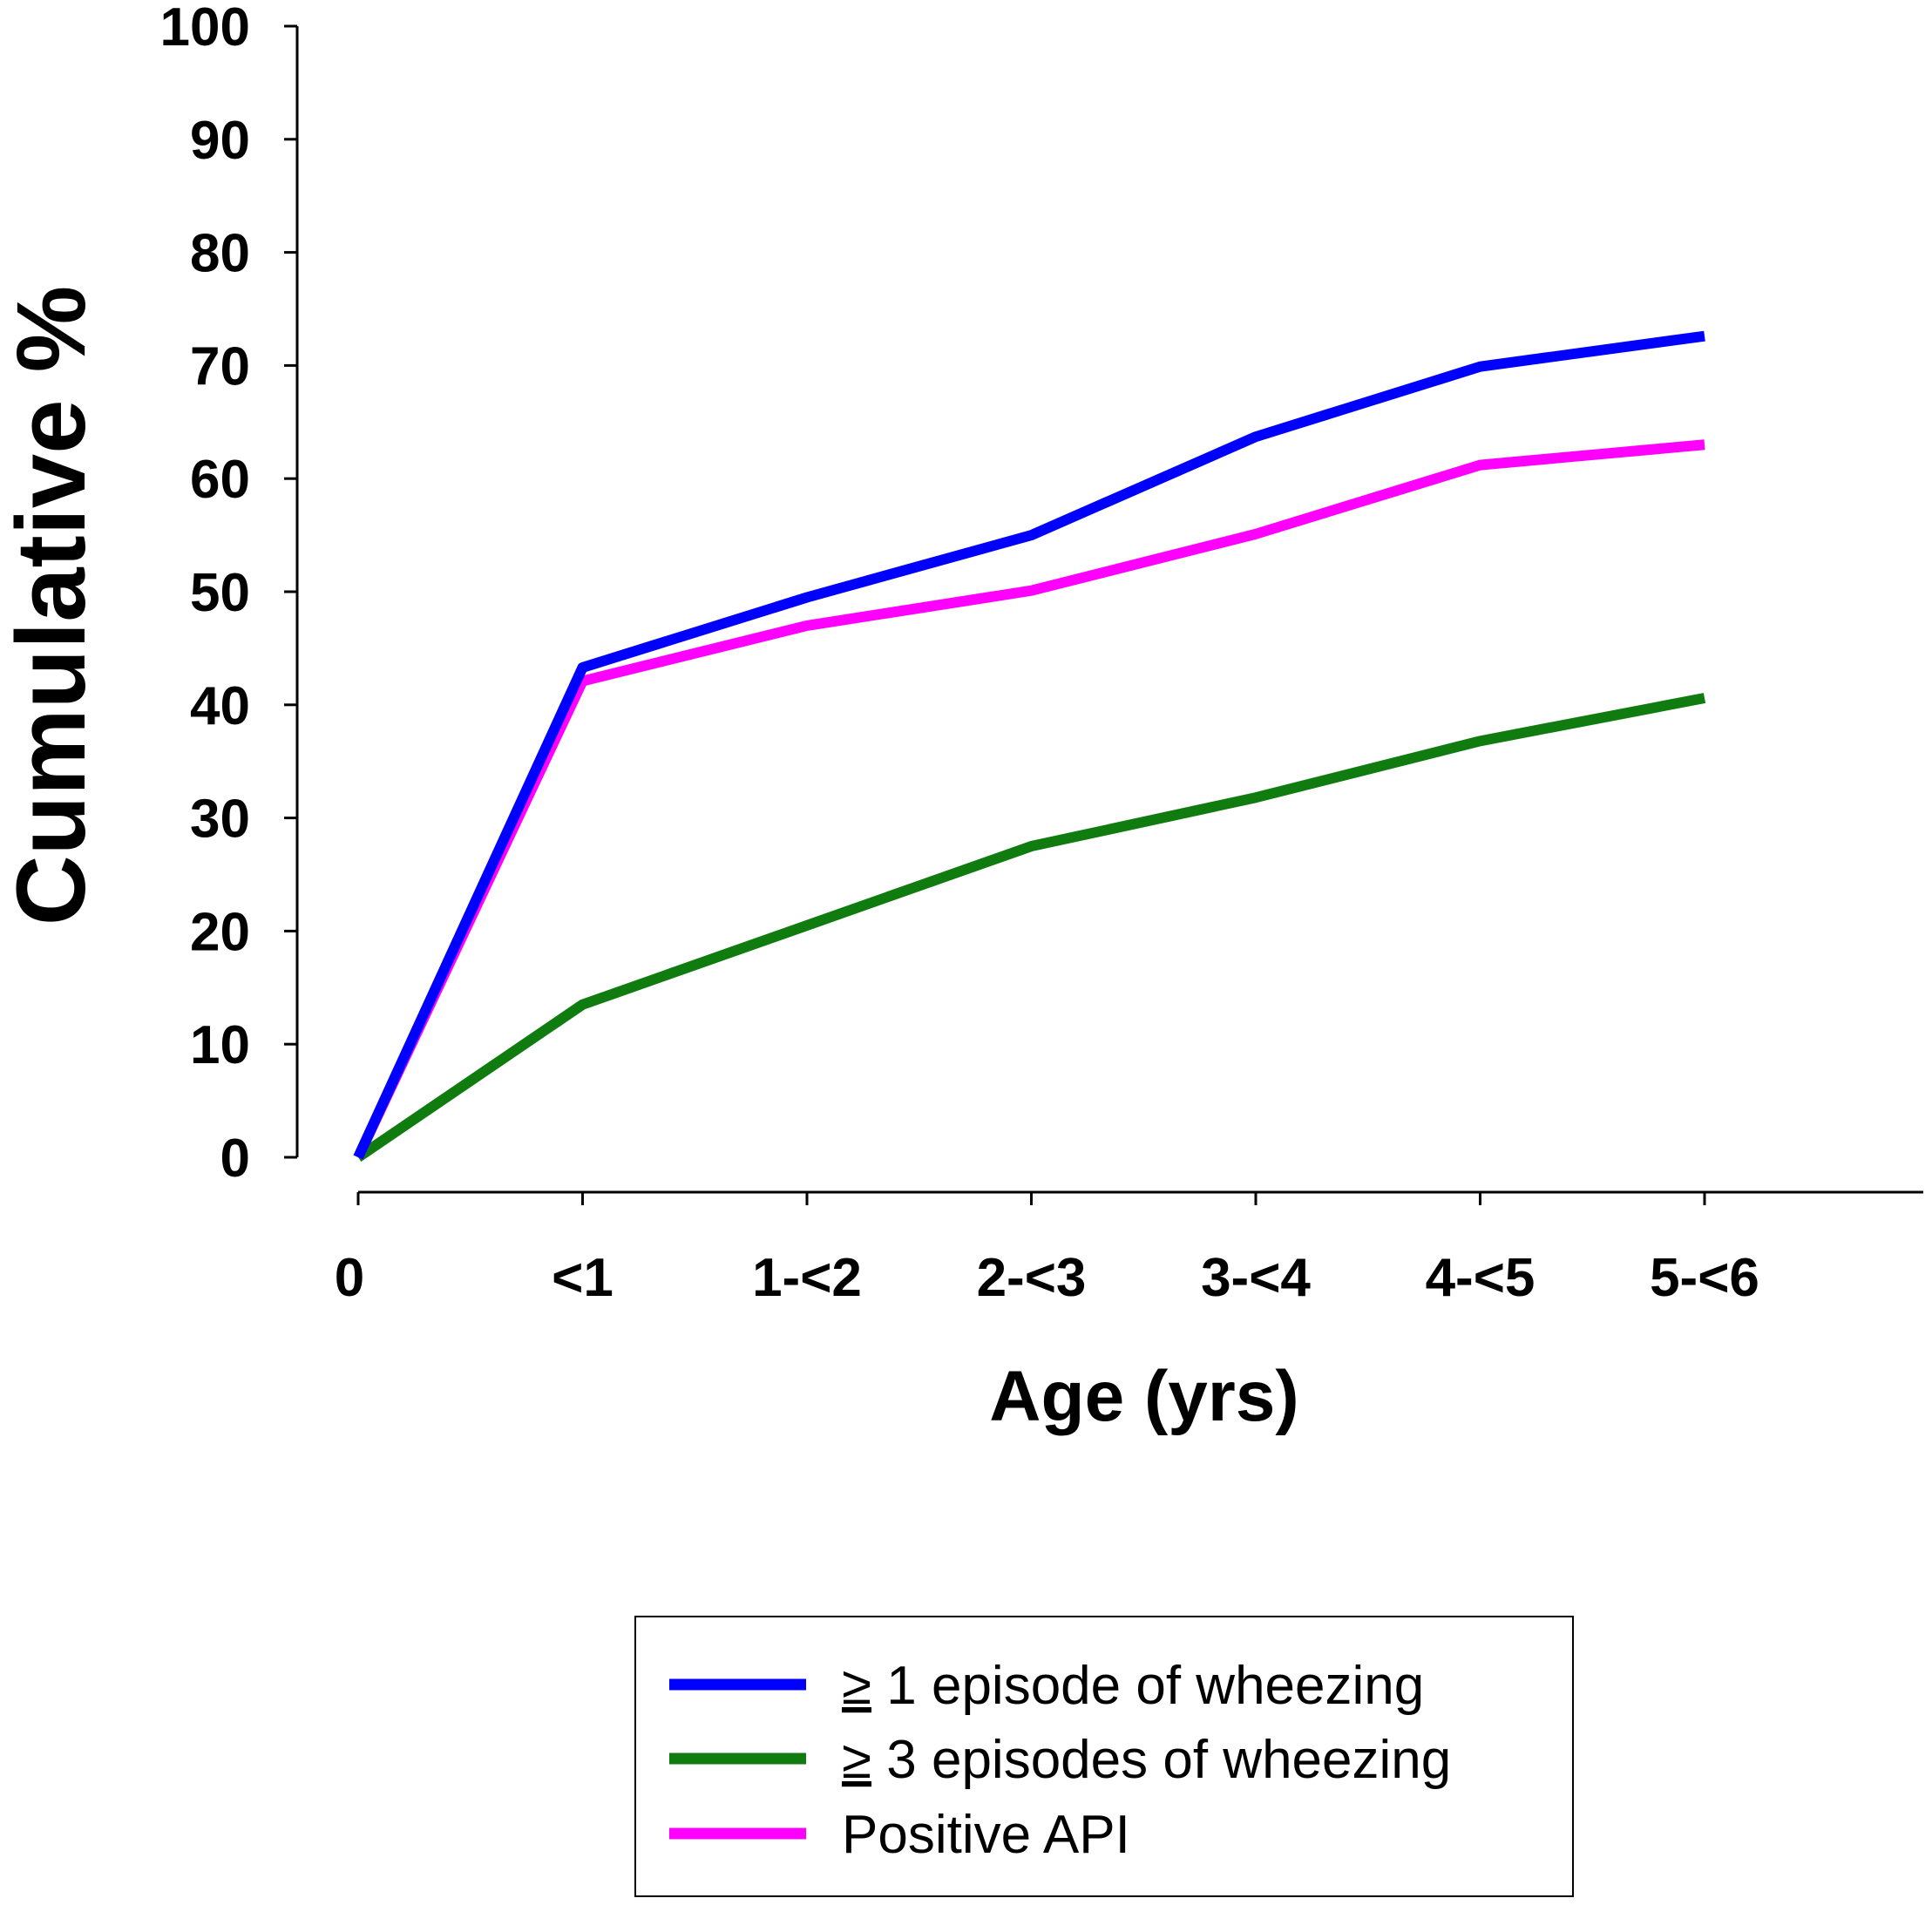  I want to click on y-tick-label: 70, so click(220, 366).